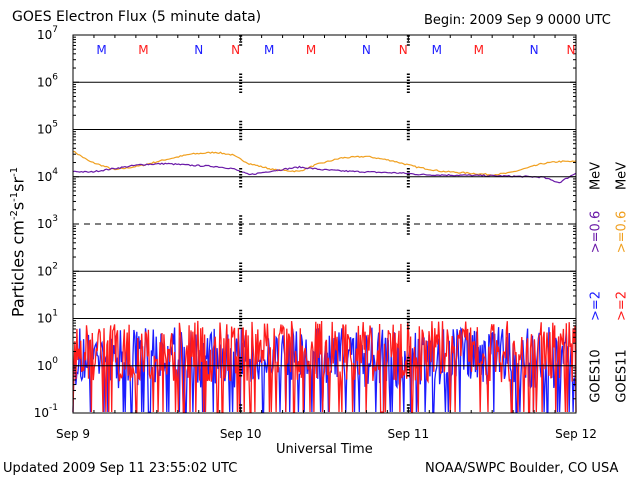 The width and height of the screenshot is (640, 480). What do you see at coordinates (18, 242) in the screenshot?
I see `y-axis-label: Particles cm-2s-1sr-1` at bounding box center [18, 242].